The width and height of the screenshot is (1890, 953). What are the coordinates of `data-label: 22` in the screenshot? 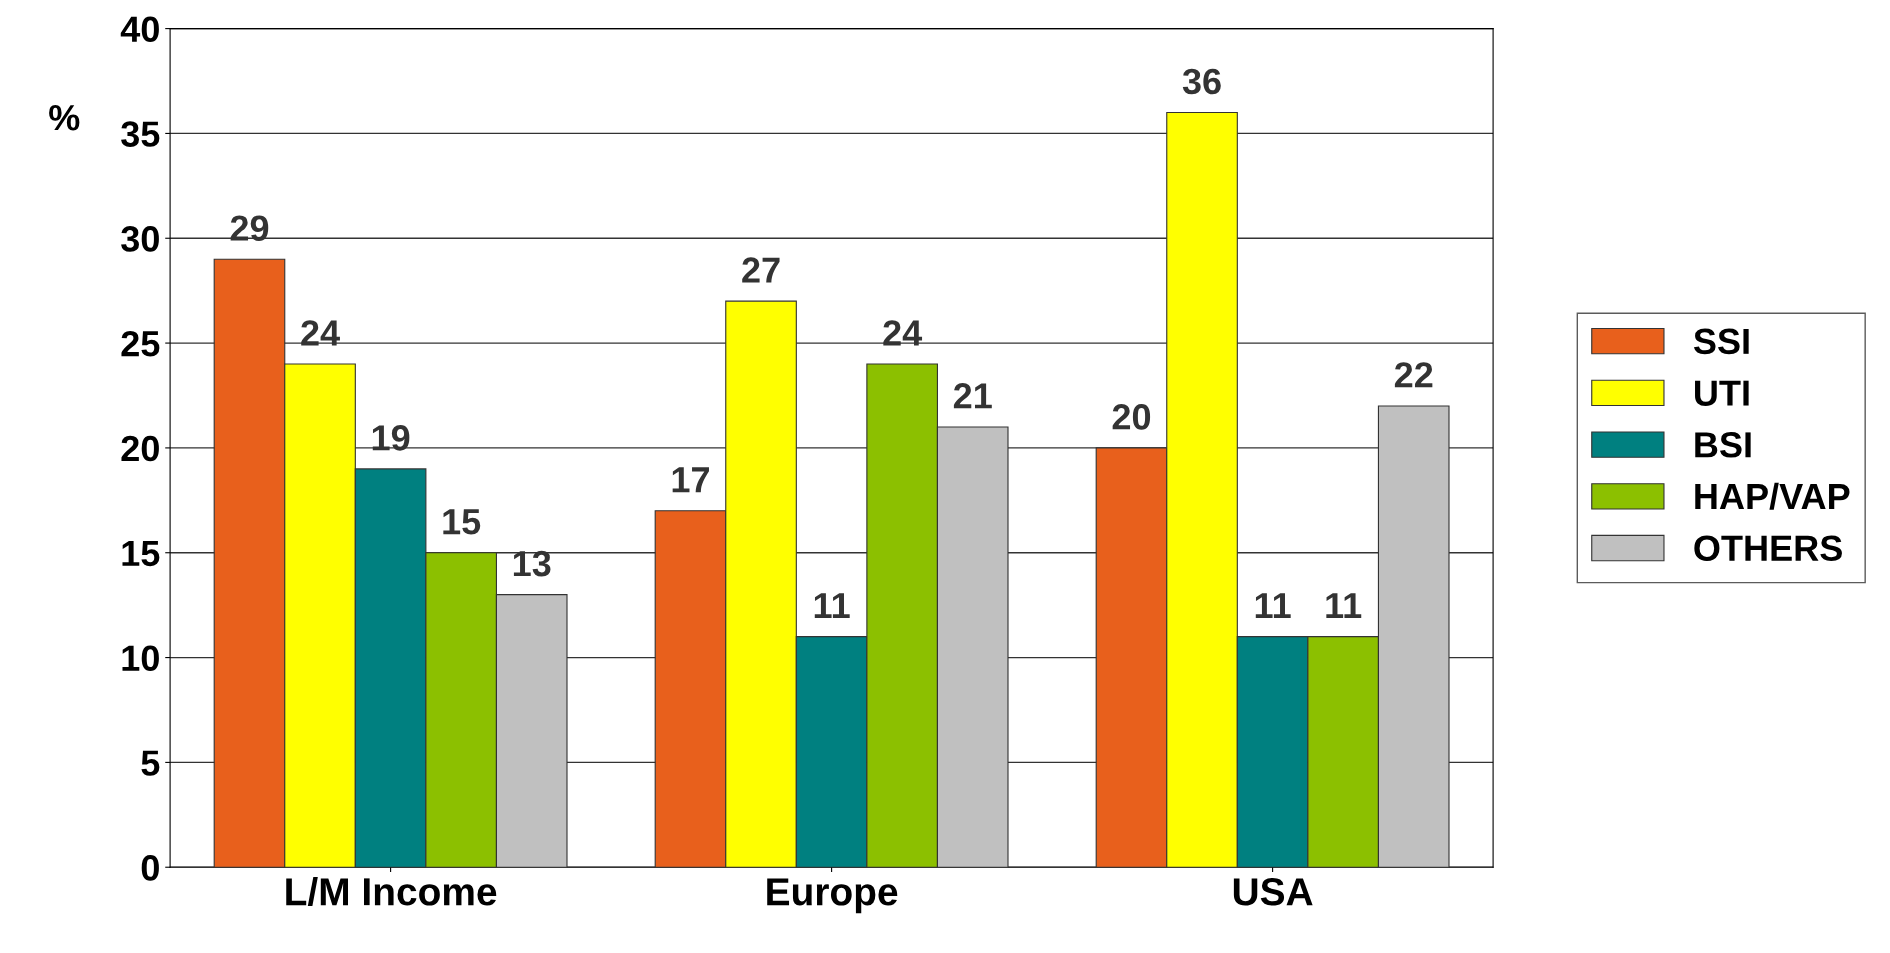 It's located at (1413, 375).